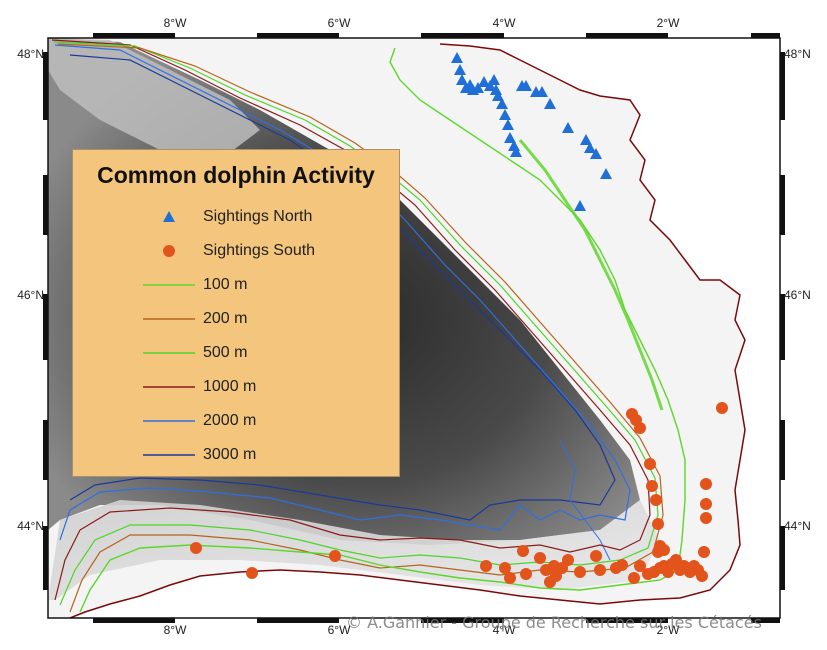 The width and height of the screenshot is (827, 650). What do you see at coordinates (230, 454) in the screenshot?
I see `legend-label: 3000 m` at bounding box center [230, 454].